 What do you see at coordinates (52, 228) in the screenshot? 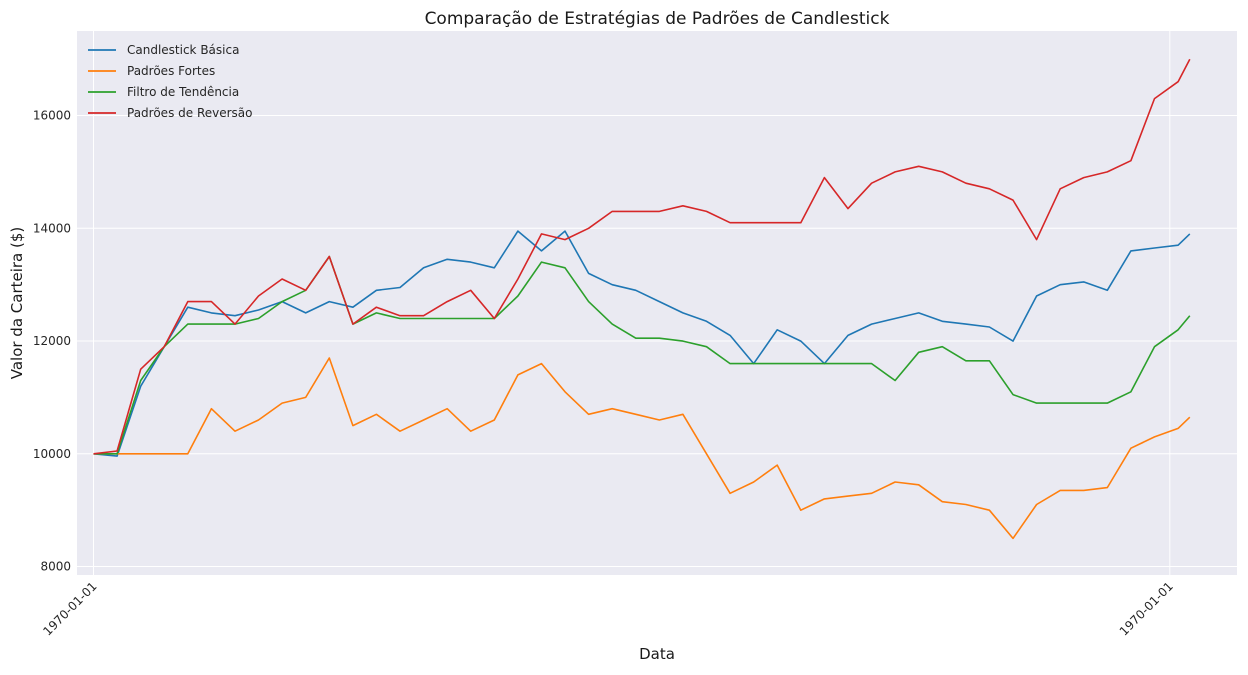
I see `y-tick-label: 14000` at bounding box center [52, 228].